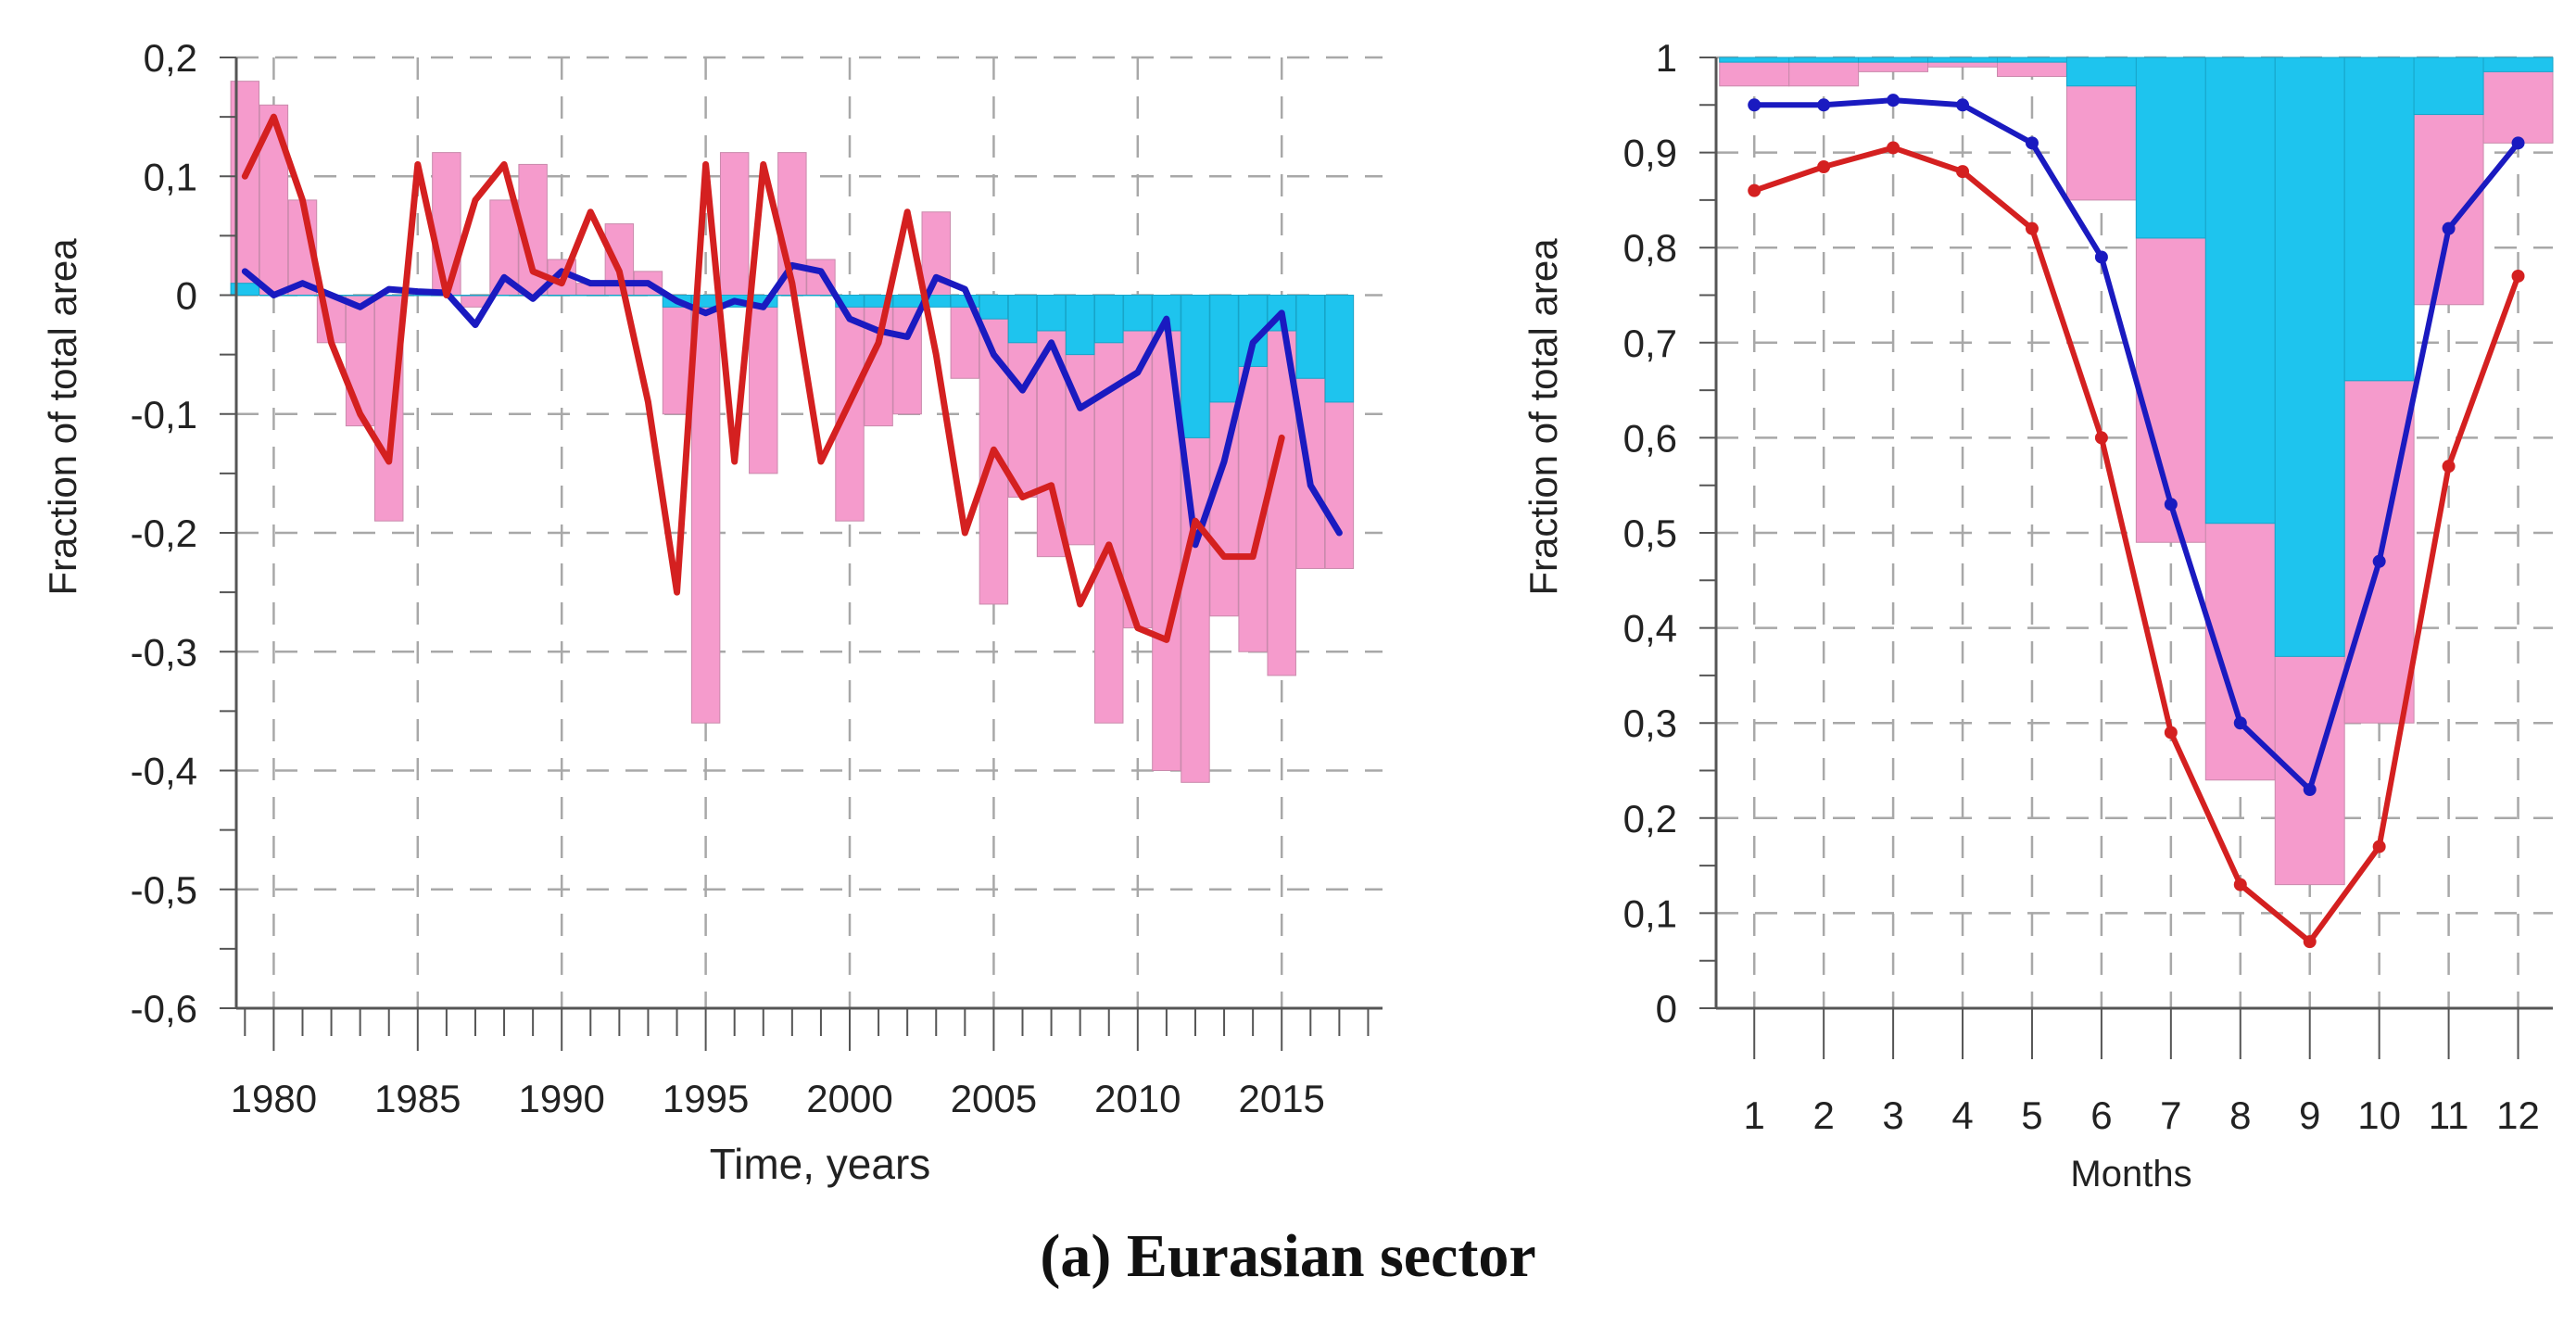 This screenshot has height=1327, width=2576. What do you see at coordinates (792, 405) in the screenshot?
I see `blue-line` at bounding box center [792, 405].